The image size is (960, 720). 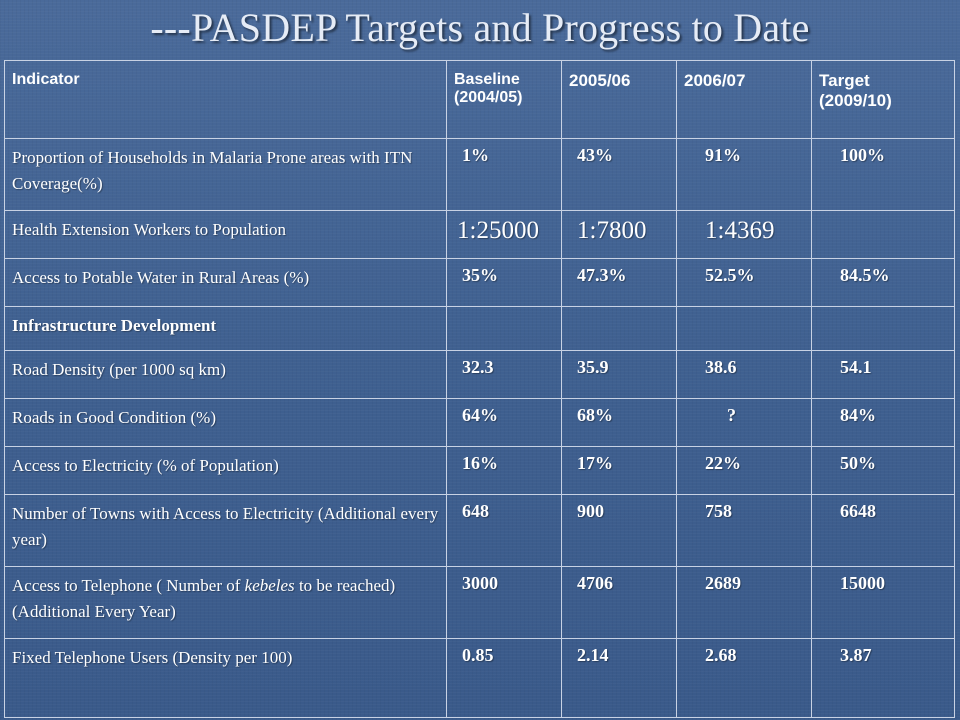 What do you see at coordinates (619, 282) in the screenshot?
I see `y2005-cell: 47.3%` at bounding box center [619, 282].